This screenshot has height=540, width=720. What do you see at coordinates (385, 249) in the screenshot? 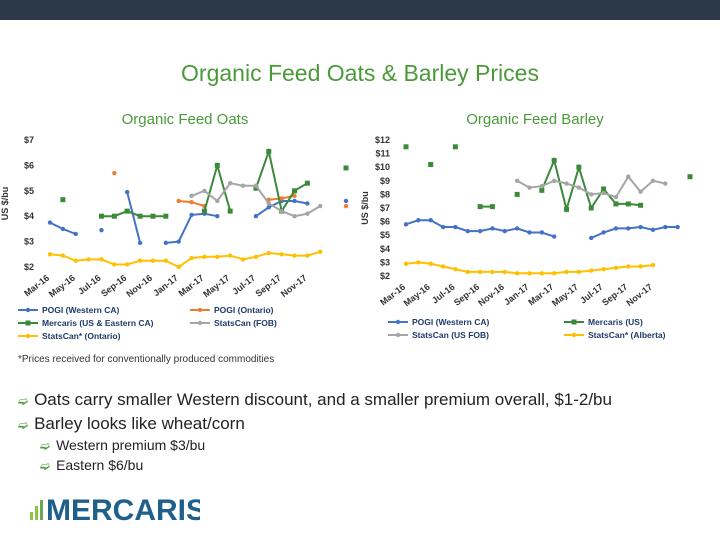
I see `y-tick-label: $4` at bounding box center [385, 249].